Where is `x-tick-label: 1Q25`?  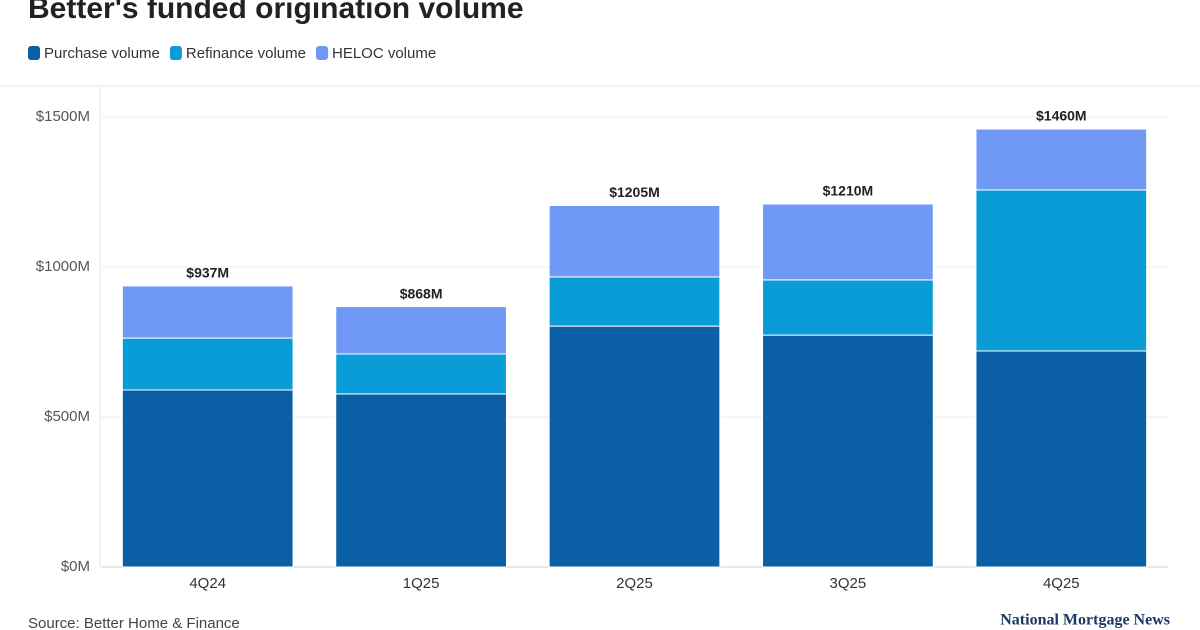 x-tick-label: 1Q25 is located at coordinates (421, 583).